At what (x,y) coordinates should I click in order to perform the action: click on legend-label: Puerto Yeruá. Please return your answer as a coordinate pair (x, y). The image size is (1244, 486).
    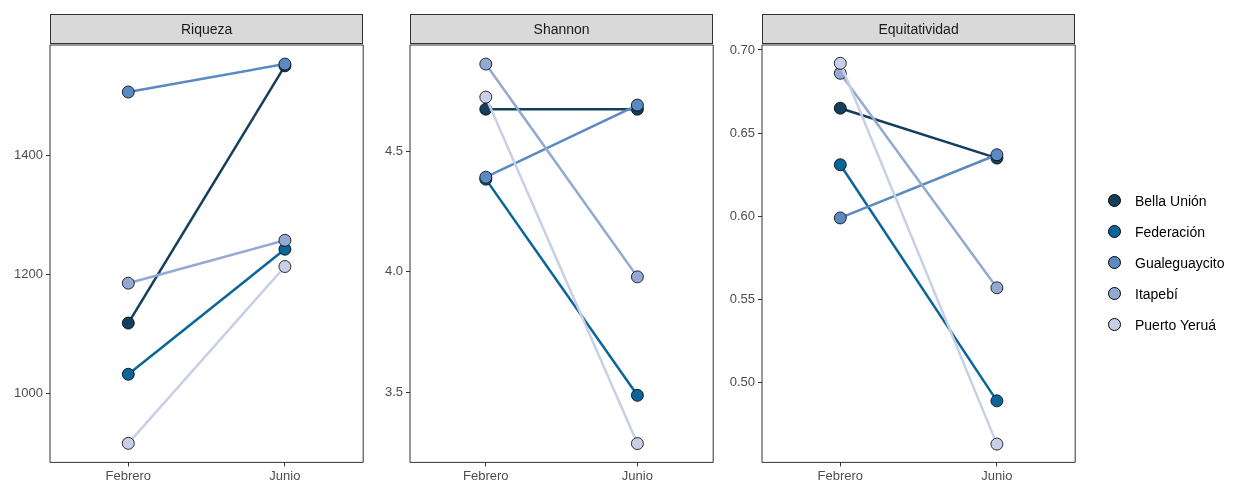
    Looking at the image, I should click on (1175, 324).